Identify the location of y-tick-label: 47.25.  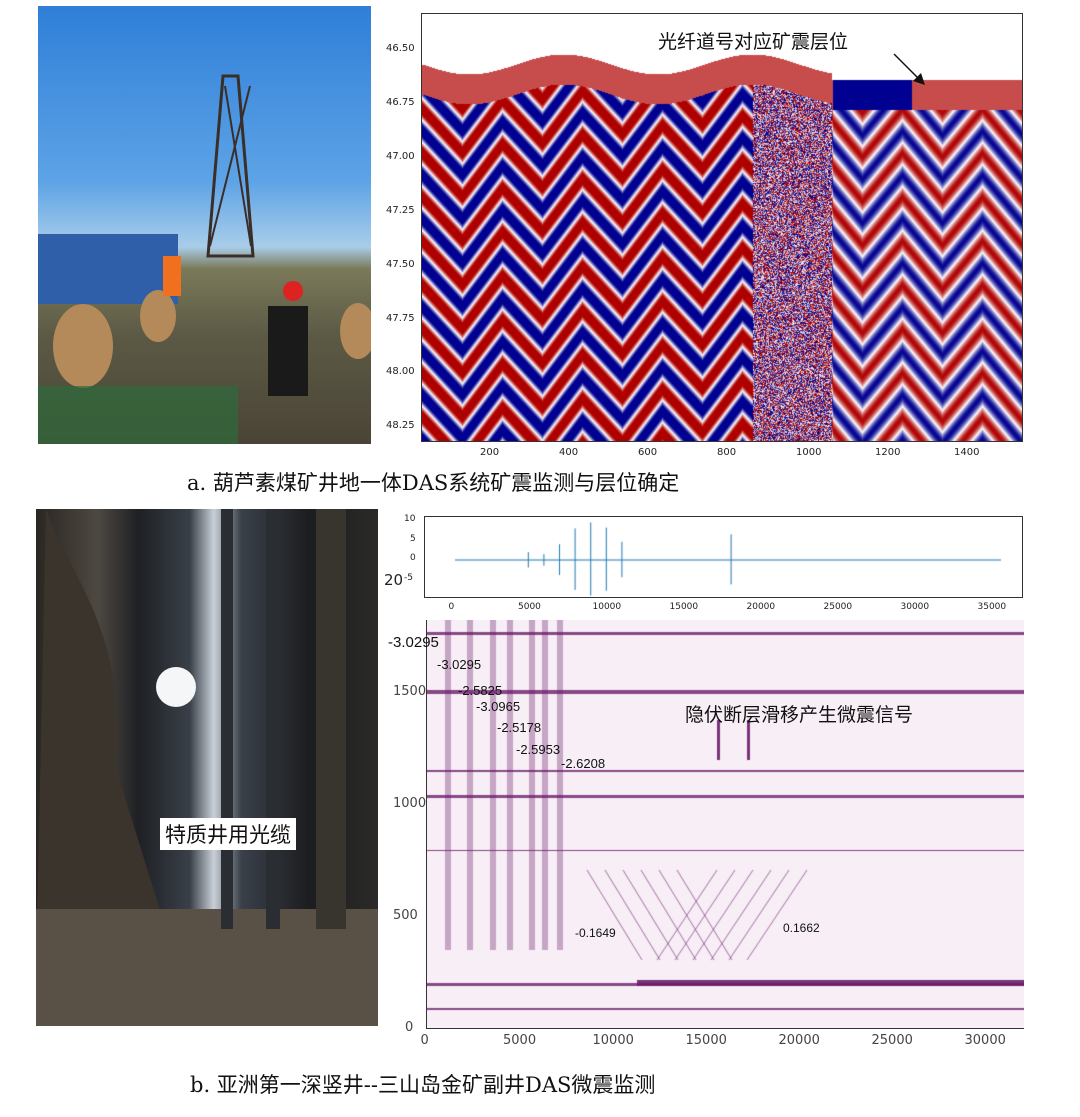
(400, 210).